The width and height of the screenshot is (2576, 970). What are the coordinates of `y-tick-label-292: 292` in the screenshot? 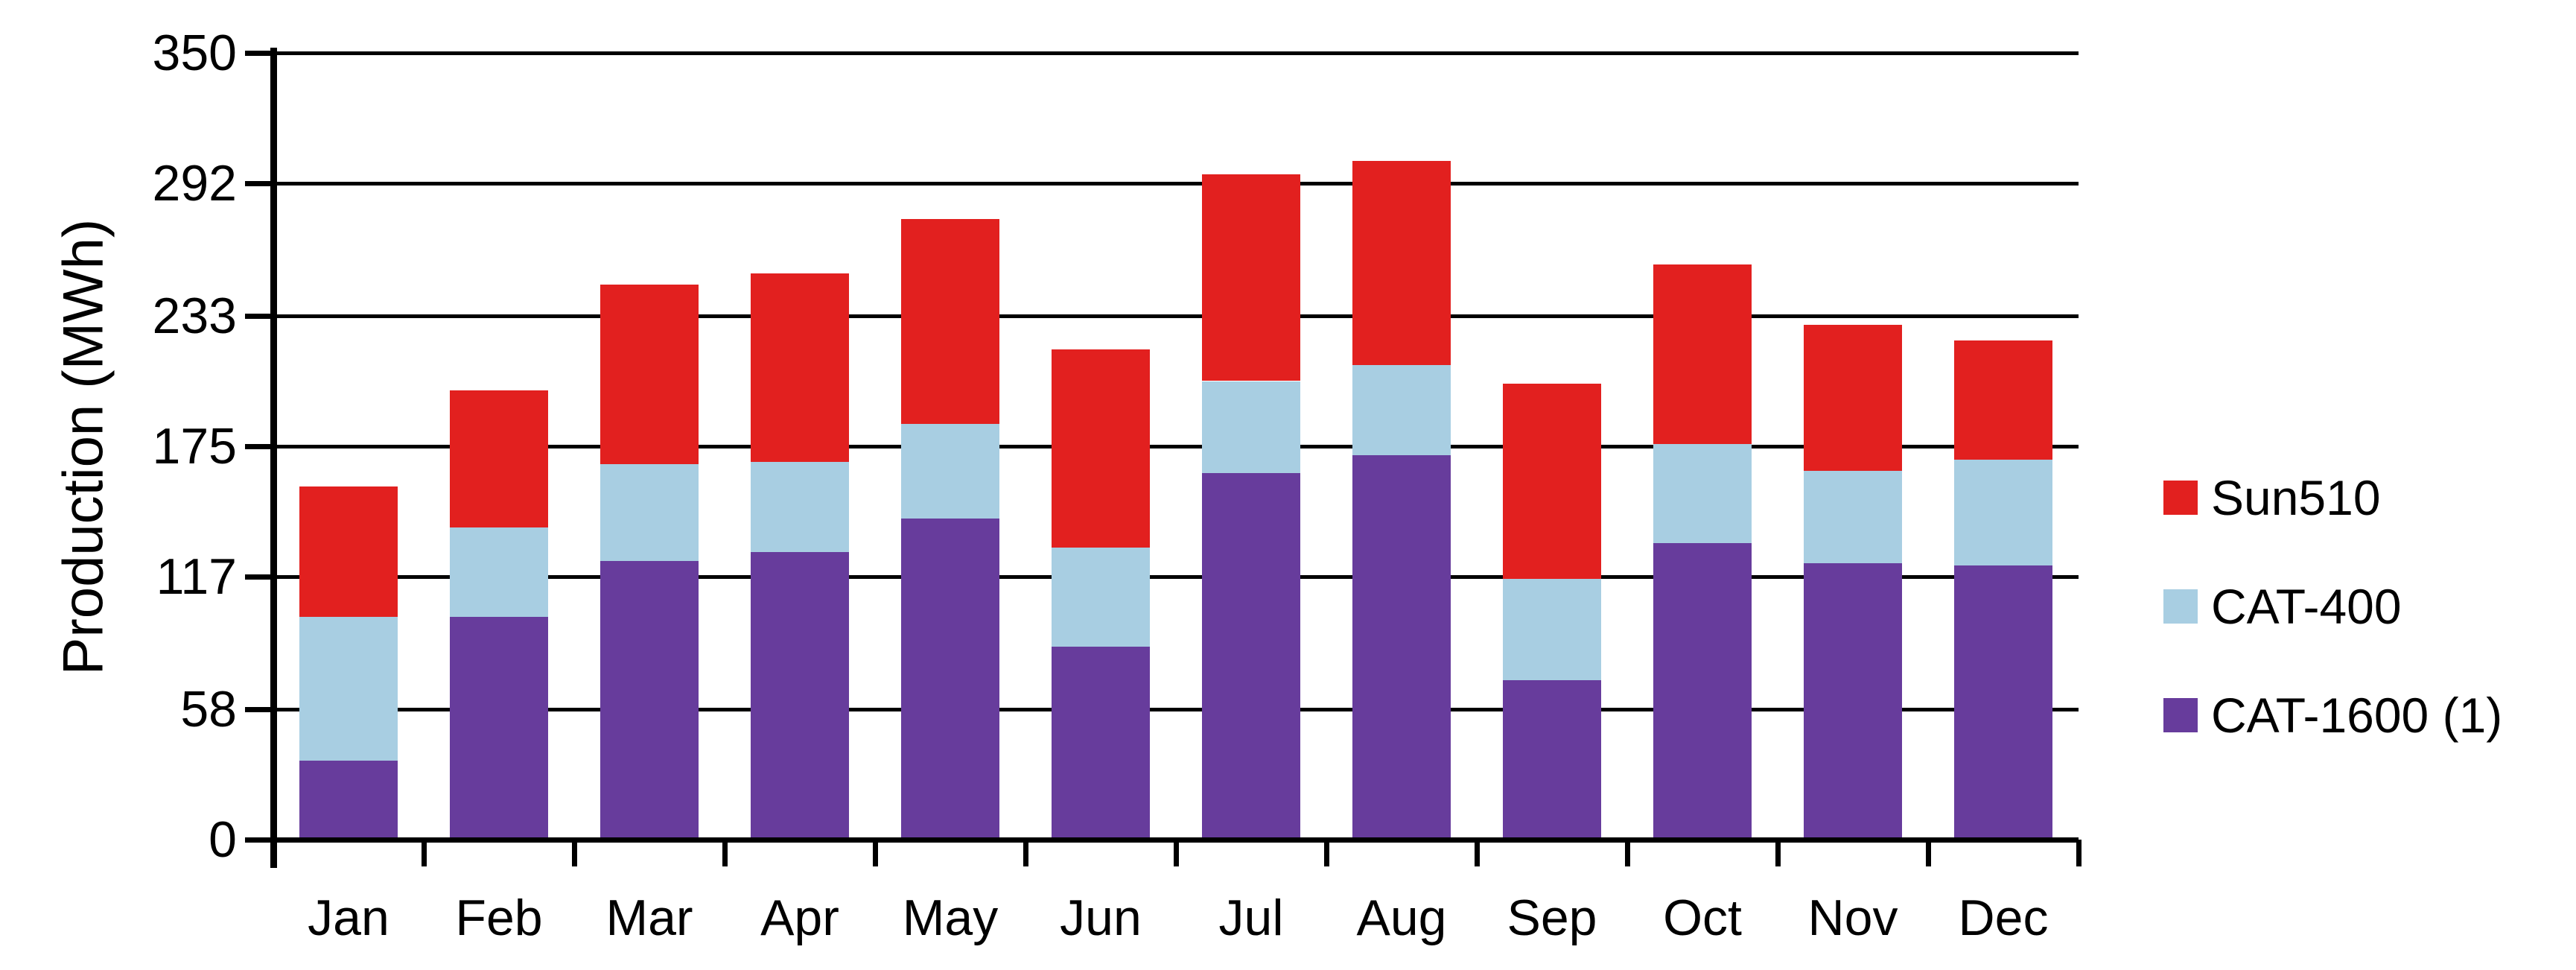 It's located at (194, 183).